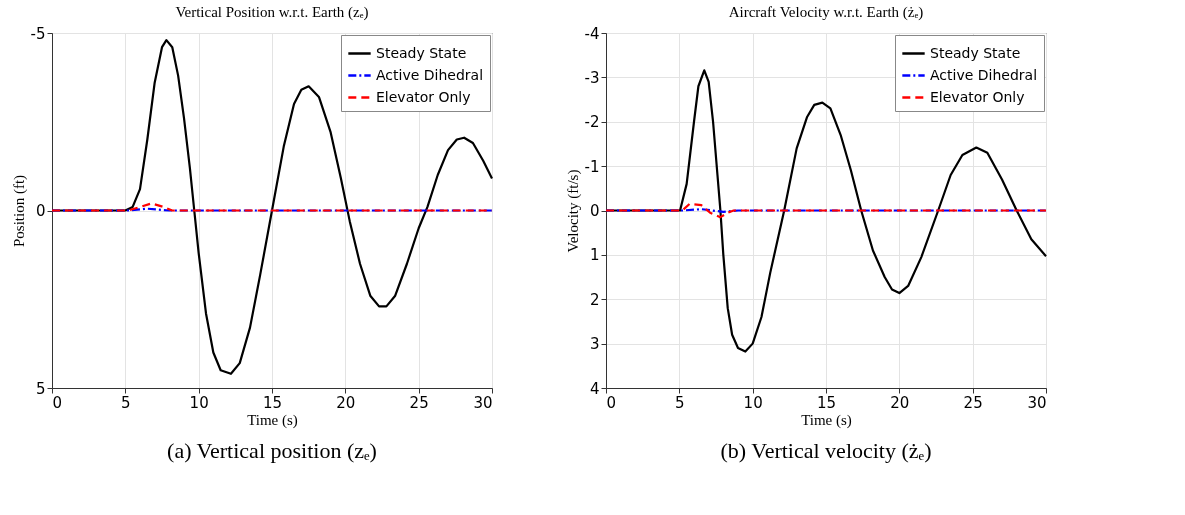  I want to click on y-axis-title: Position (ft), so click(19, 211).